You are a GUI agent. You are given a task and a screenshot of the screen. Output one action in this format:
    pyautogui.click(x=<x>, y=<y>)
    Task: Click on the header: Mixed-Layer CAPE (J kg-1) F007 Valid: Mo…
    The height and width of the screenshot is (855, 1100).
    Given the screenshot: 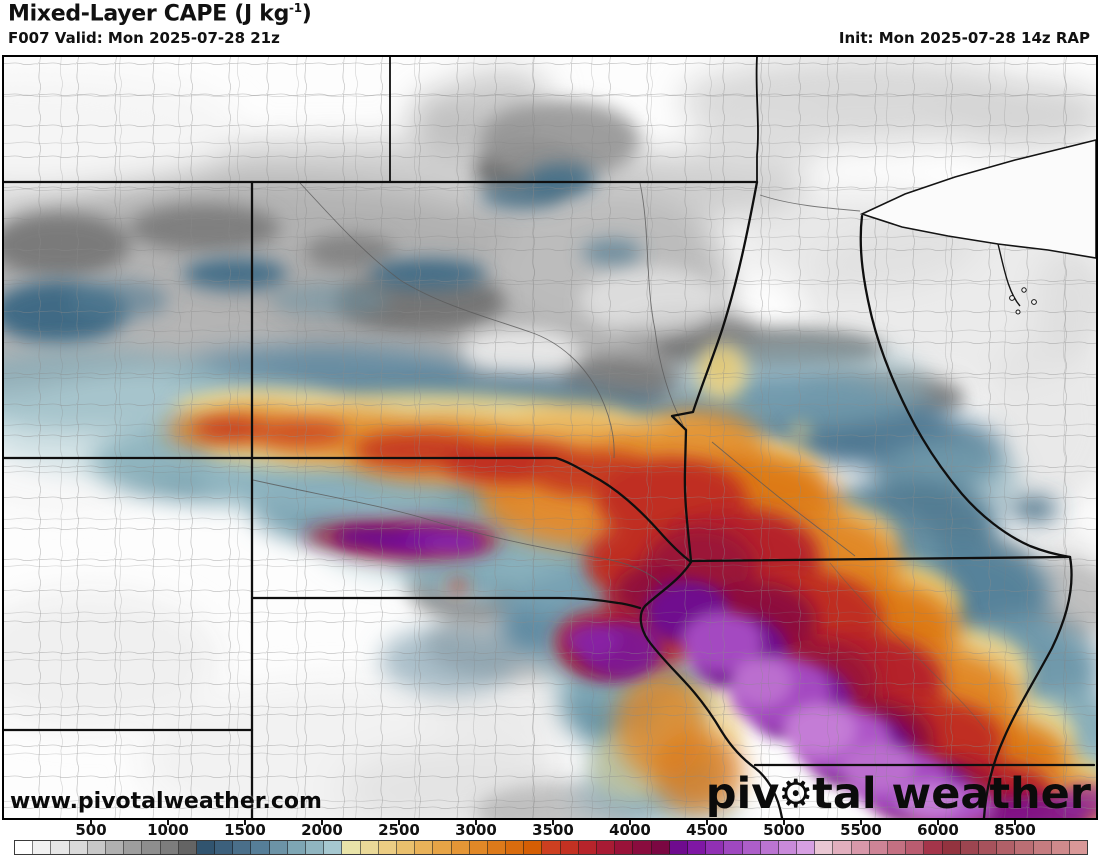 What is the action you would take?
    pyautogui.click(x=550, y=27)
    